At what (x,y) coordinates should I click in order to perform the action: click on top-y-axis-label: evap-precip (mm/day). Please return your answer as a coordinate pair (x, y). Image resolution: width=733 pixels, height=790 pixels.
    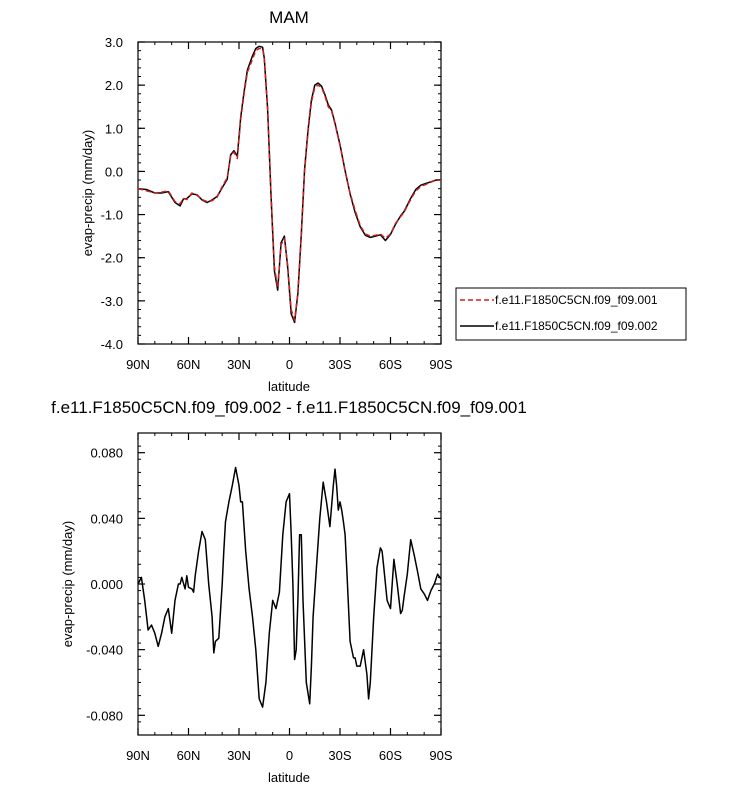
    Looking at the image, I should click on (87, 193).